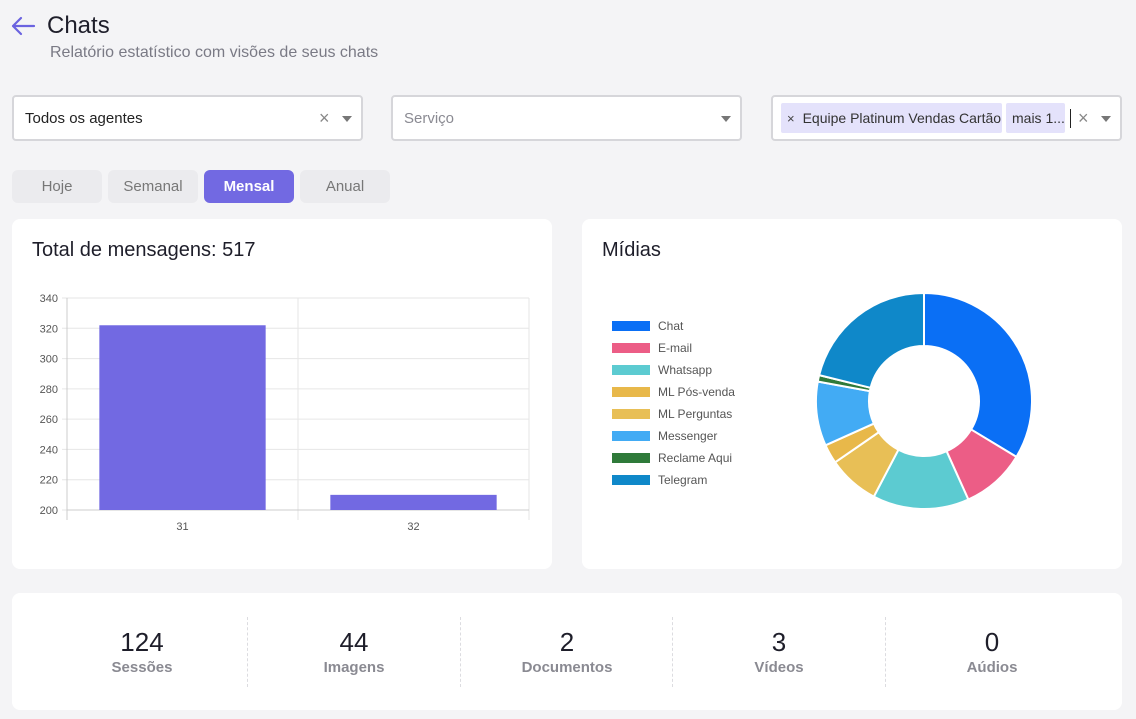  I want to click on y-tick-label: 240, so click(49, 450).